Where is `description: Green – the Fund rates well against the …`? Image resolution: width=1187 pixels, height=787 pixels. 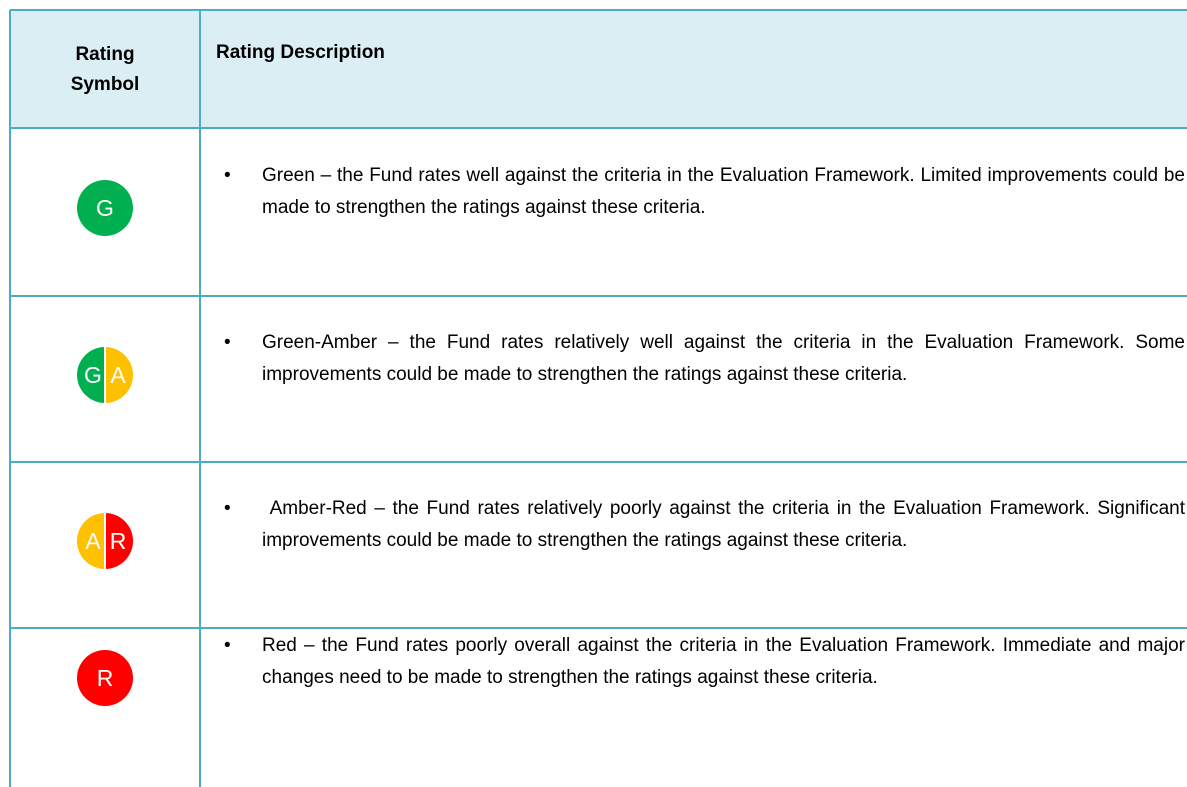 description: Green – the Fund rates well against the … is located at coordinates (723, 191).